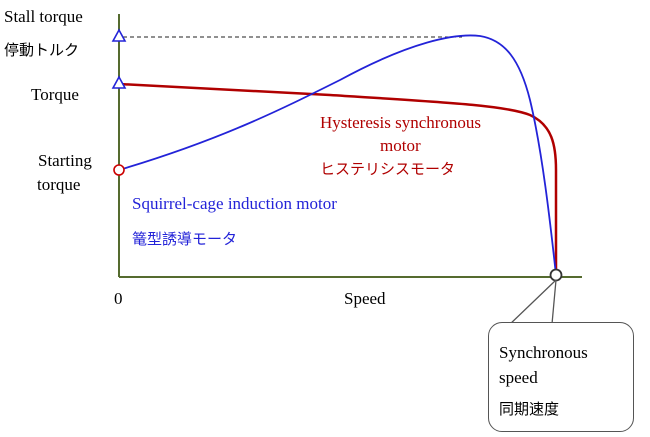 The height and width of the screenshot is (437, 650). I want to click on callout-jp: 同期速度, so click(529, 409).